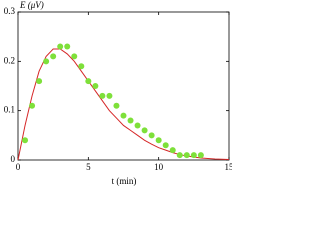  Describe the element at coordinates (9, 110) in the screenshot. I see `y-tick-label: 0.1` at that location.